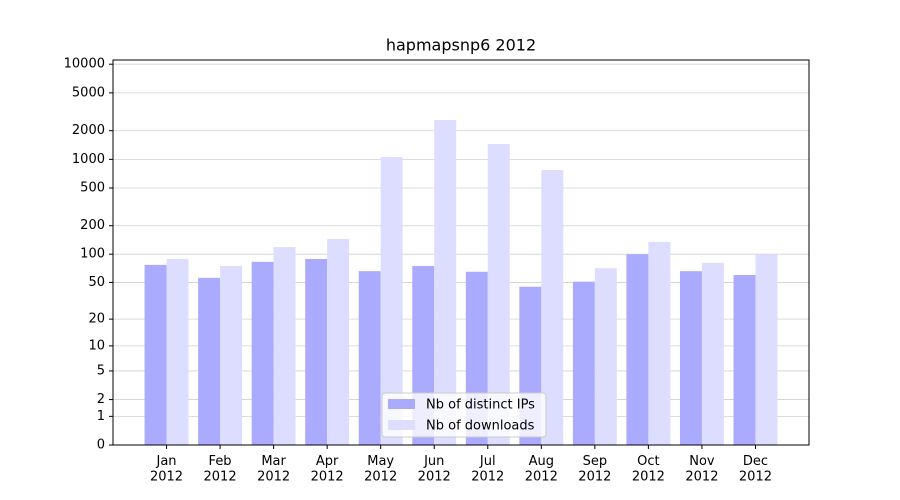 The image size is (900, 500). Describe the element at coordinates (96, 345) in the screenshot. I see `y-tick-label: 10` at that location.